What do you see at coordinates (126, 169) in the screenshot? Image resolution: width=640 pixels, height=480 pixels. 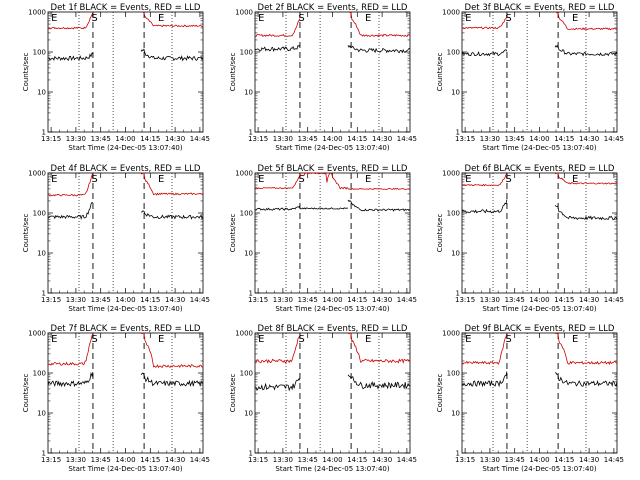 I see `panel-title: Det 4f BLACK = Events, RED = LLD` at bounding box center [126, 169].